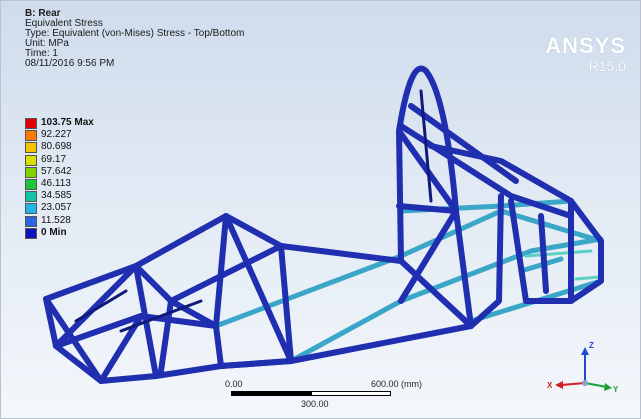 This screenshot has height=419, width=641. I want to click on legend-entry: 11.528, so click(85, 221).